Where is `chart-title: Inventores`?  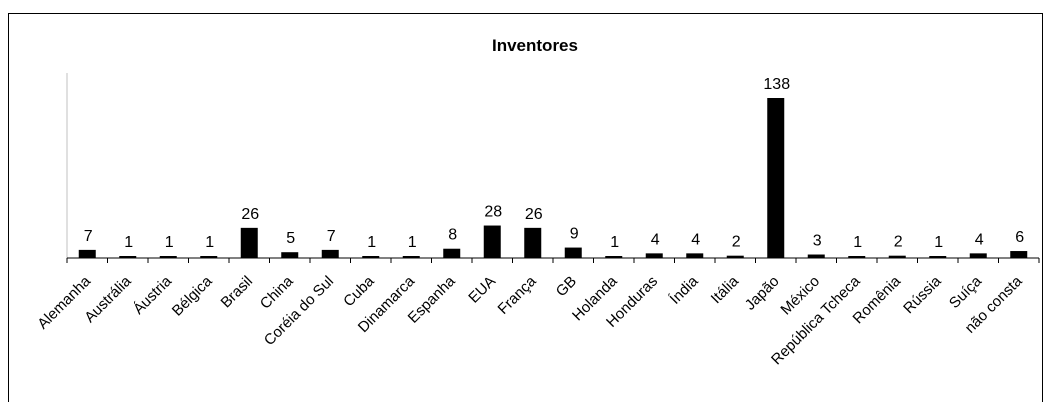 chart-title: Inventores is located at coordinates (535, 45).